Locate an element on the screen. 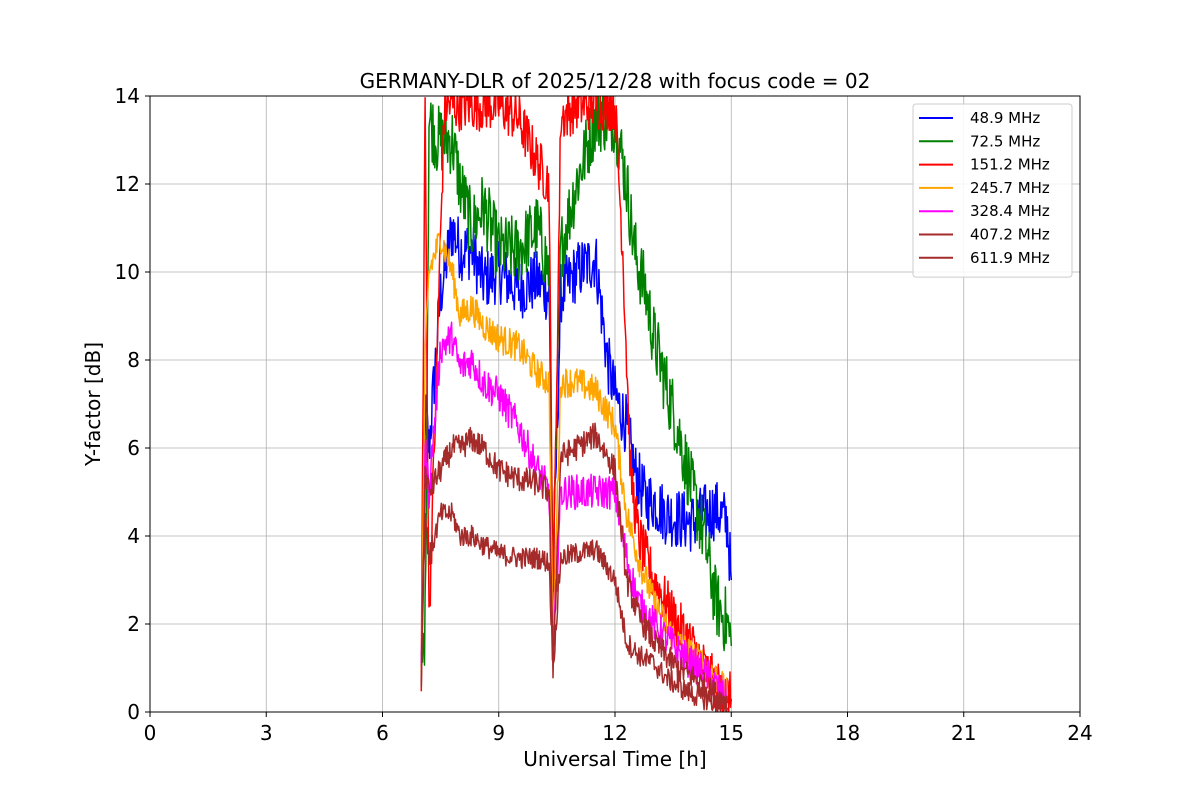 The height and width of the screenshot is (800, 1200). y-tick-label: 6 is located at coordinates (133, 448).